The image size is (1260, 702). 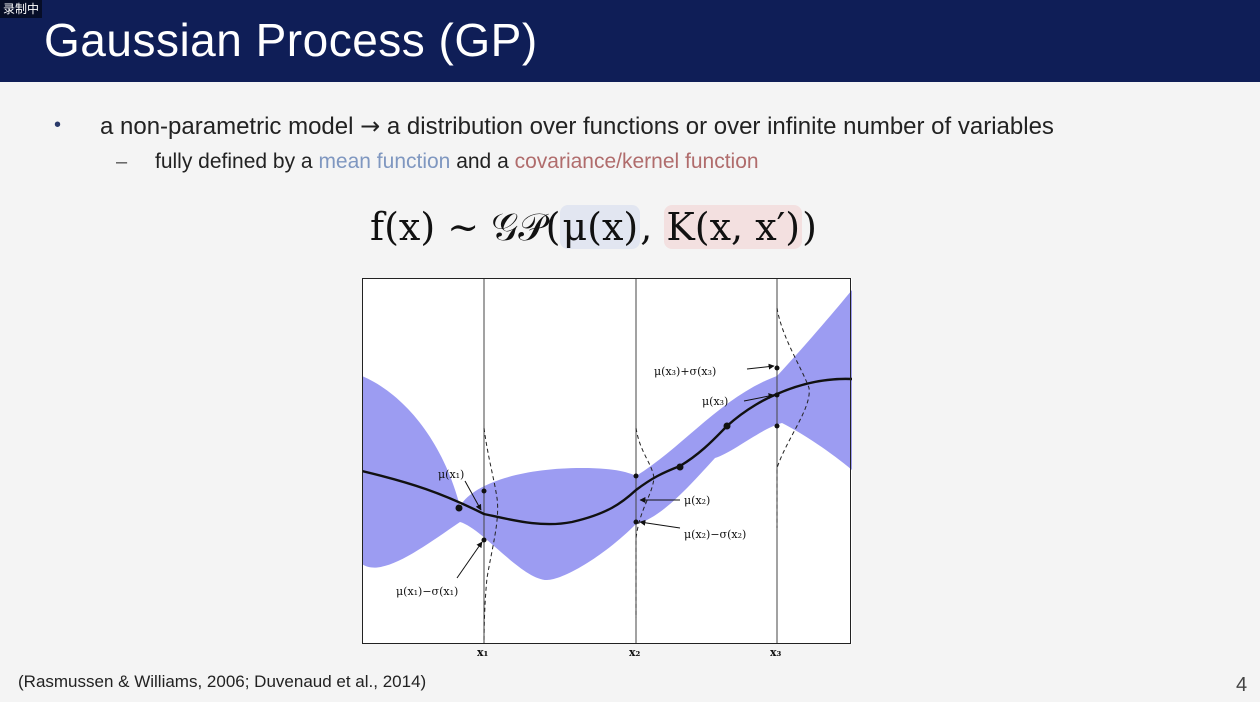 What do you see at coordinates (777, 395) in the screenshot?
I see `marker-mu-x3` at bounding box center [777, 395].